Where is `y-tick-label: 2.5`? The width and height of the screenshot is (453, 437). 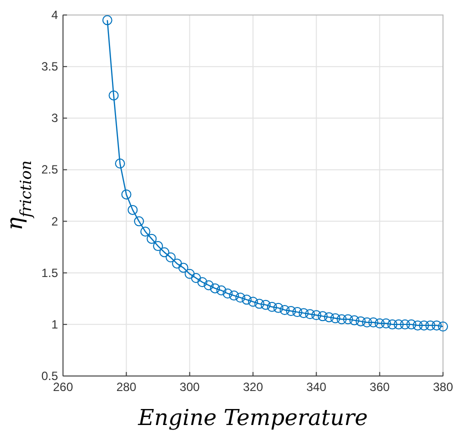 y-tick-label: 2.5 is located at coordinates (49, 169).